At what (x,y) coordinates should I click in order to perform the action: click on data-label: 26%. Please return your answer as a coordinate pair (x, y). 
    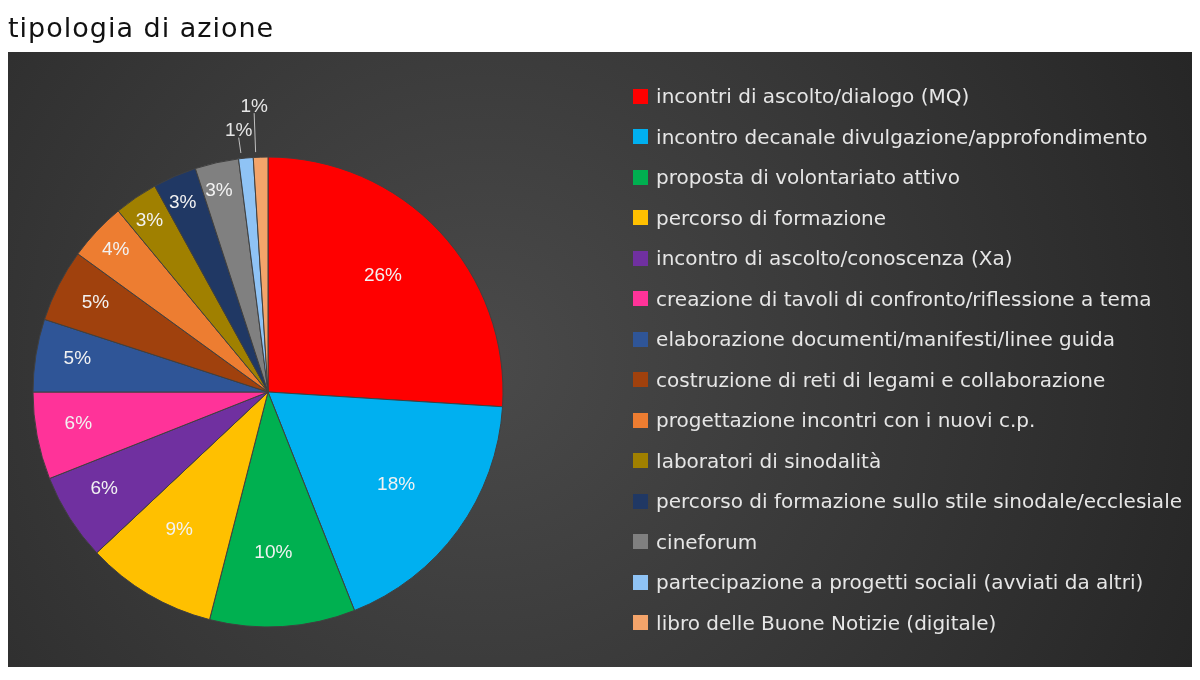
    Looking at the image, I should click on (383, 274).